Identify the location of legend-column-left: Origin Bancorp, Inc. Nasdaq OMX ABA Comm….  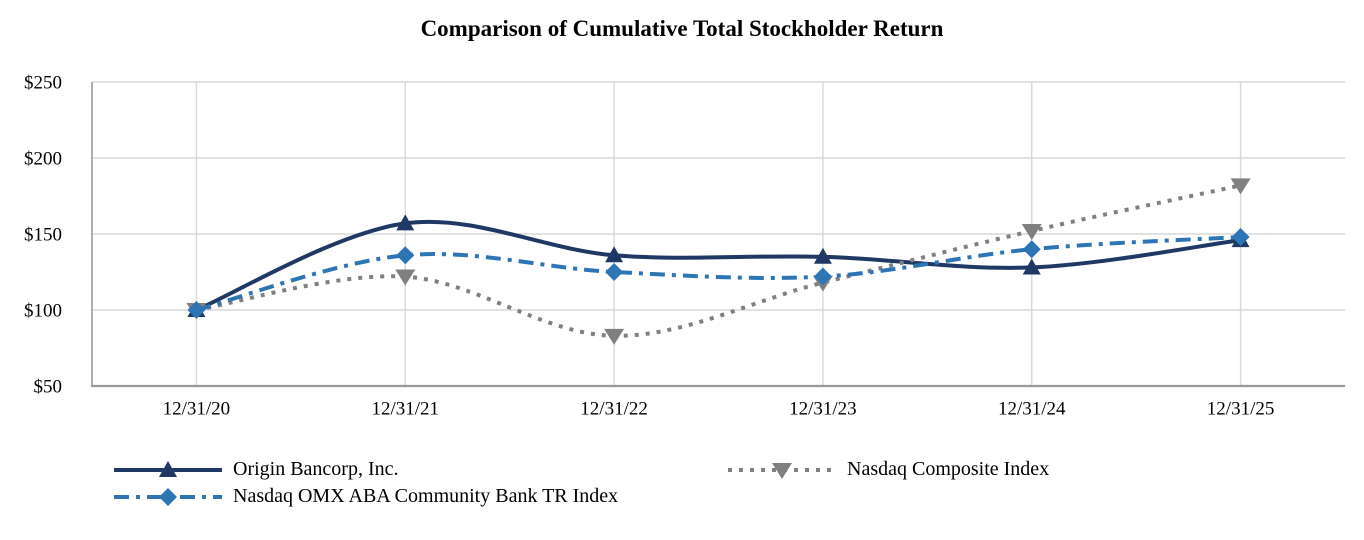
(365, 483).